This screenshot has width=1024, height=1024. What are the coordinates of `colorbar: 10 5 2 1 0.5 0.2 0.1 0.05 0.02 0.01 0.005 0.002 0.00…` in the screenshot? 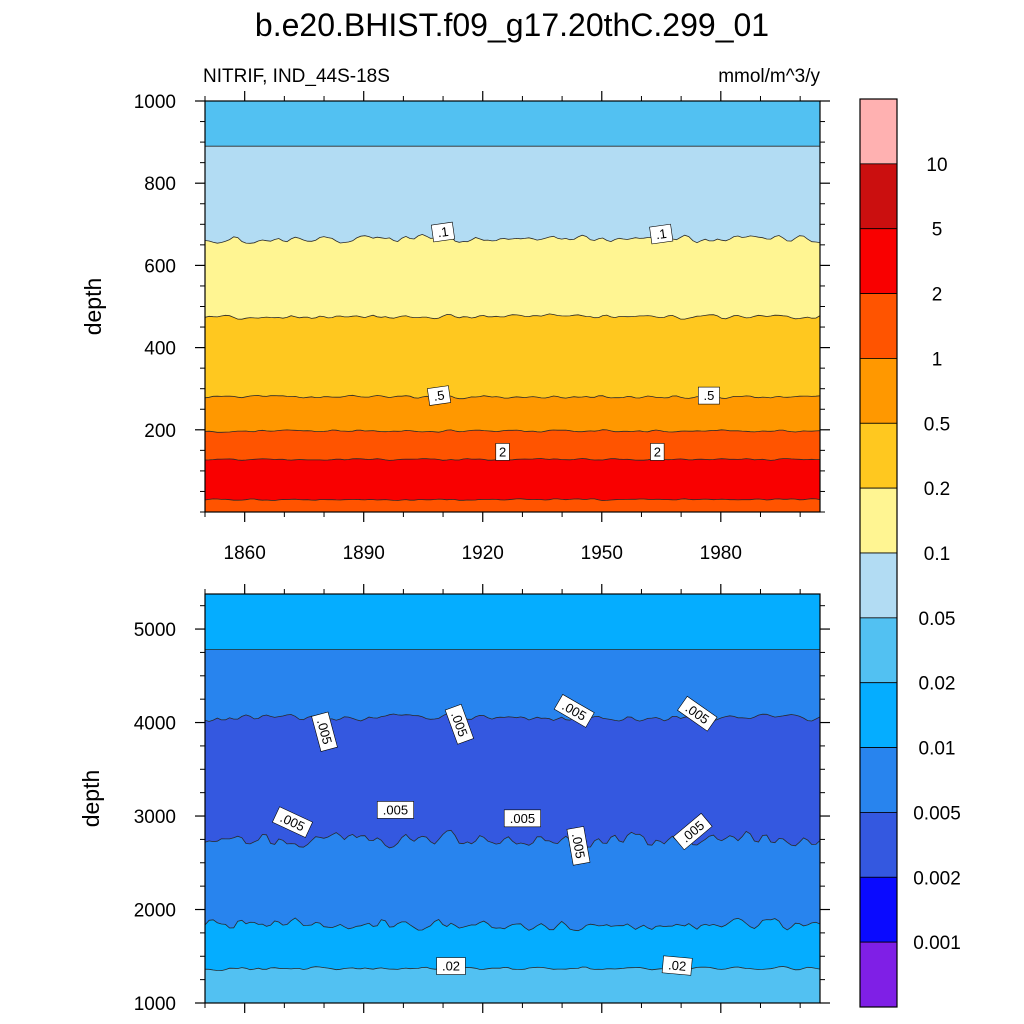 It's located at (910, 553).